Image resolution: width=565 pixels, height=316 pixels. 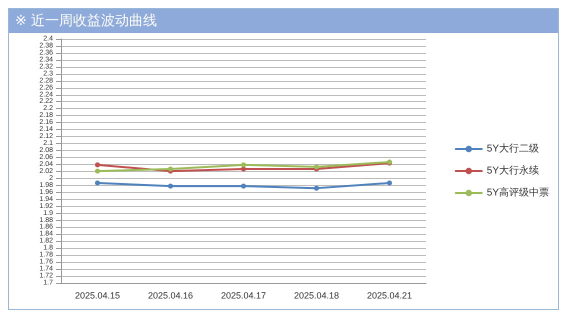 I want to click on legend-label: 5Y高评级中票, so click(x=518, y=192).